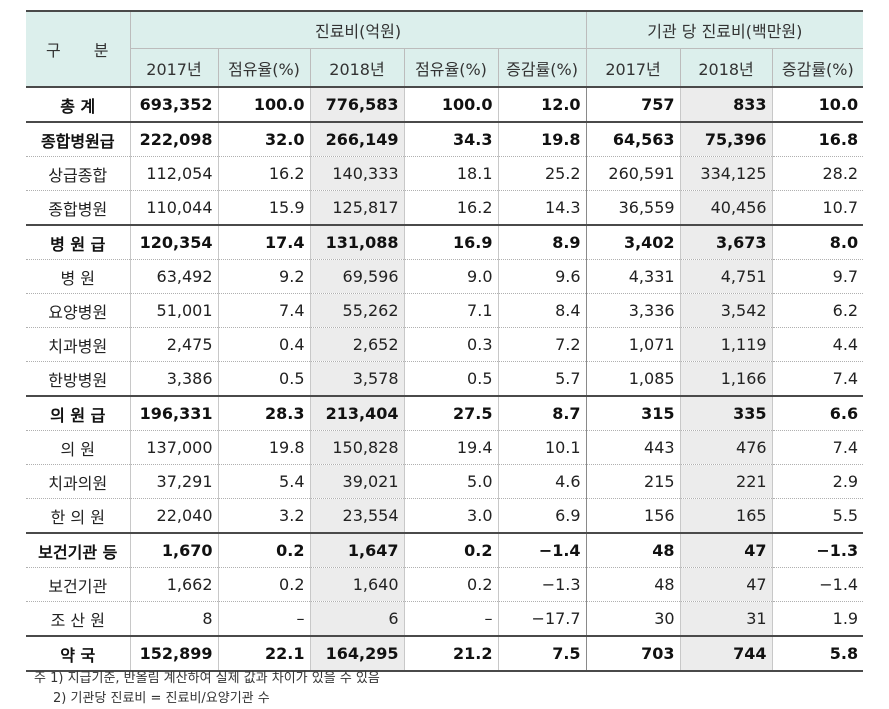 The image size is (889, 709). I want to click on cell-value: 4,331, so click(633, 276).